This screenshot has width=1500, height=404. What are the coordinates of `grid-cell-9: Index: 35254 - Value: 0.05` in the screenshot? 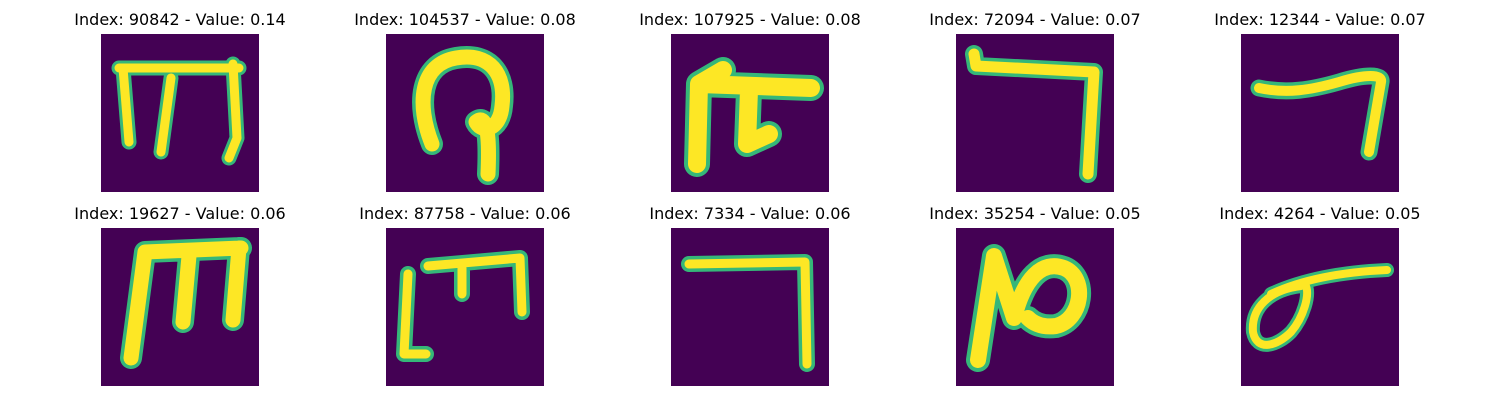 It's located at (1035, 304).